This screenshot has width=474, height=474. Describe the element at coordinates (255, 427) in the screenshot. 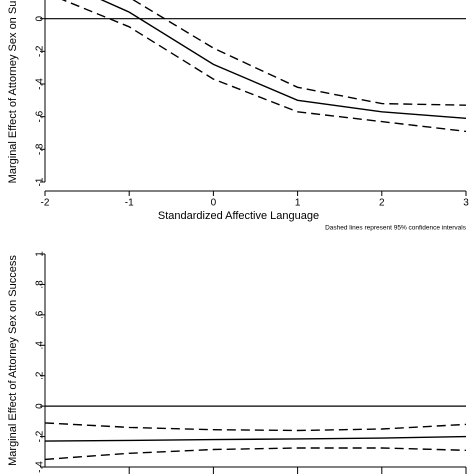

I see `bottom-upper-ci-line` at that location.